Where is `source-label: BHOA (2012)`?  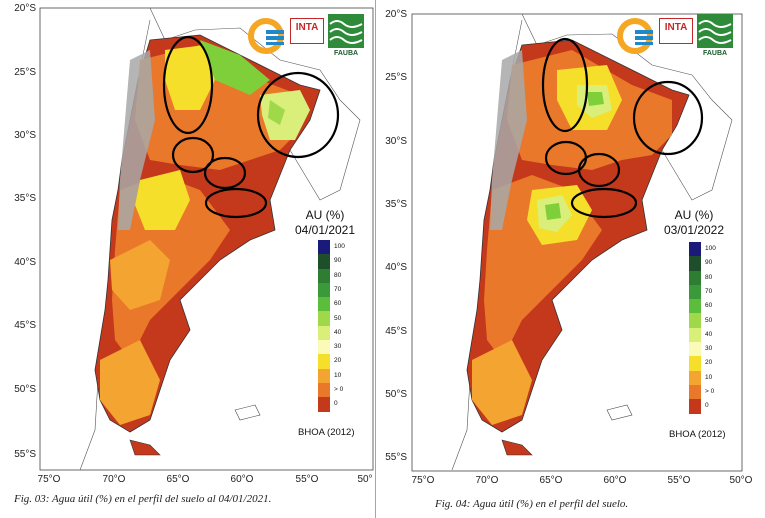
source-label: BHOA (2012) is located at coordinates (697, 434).